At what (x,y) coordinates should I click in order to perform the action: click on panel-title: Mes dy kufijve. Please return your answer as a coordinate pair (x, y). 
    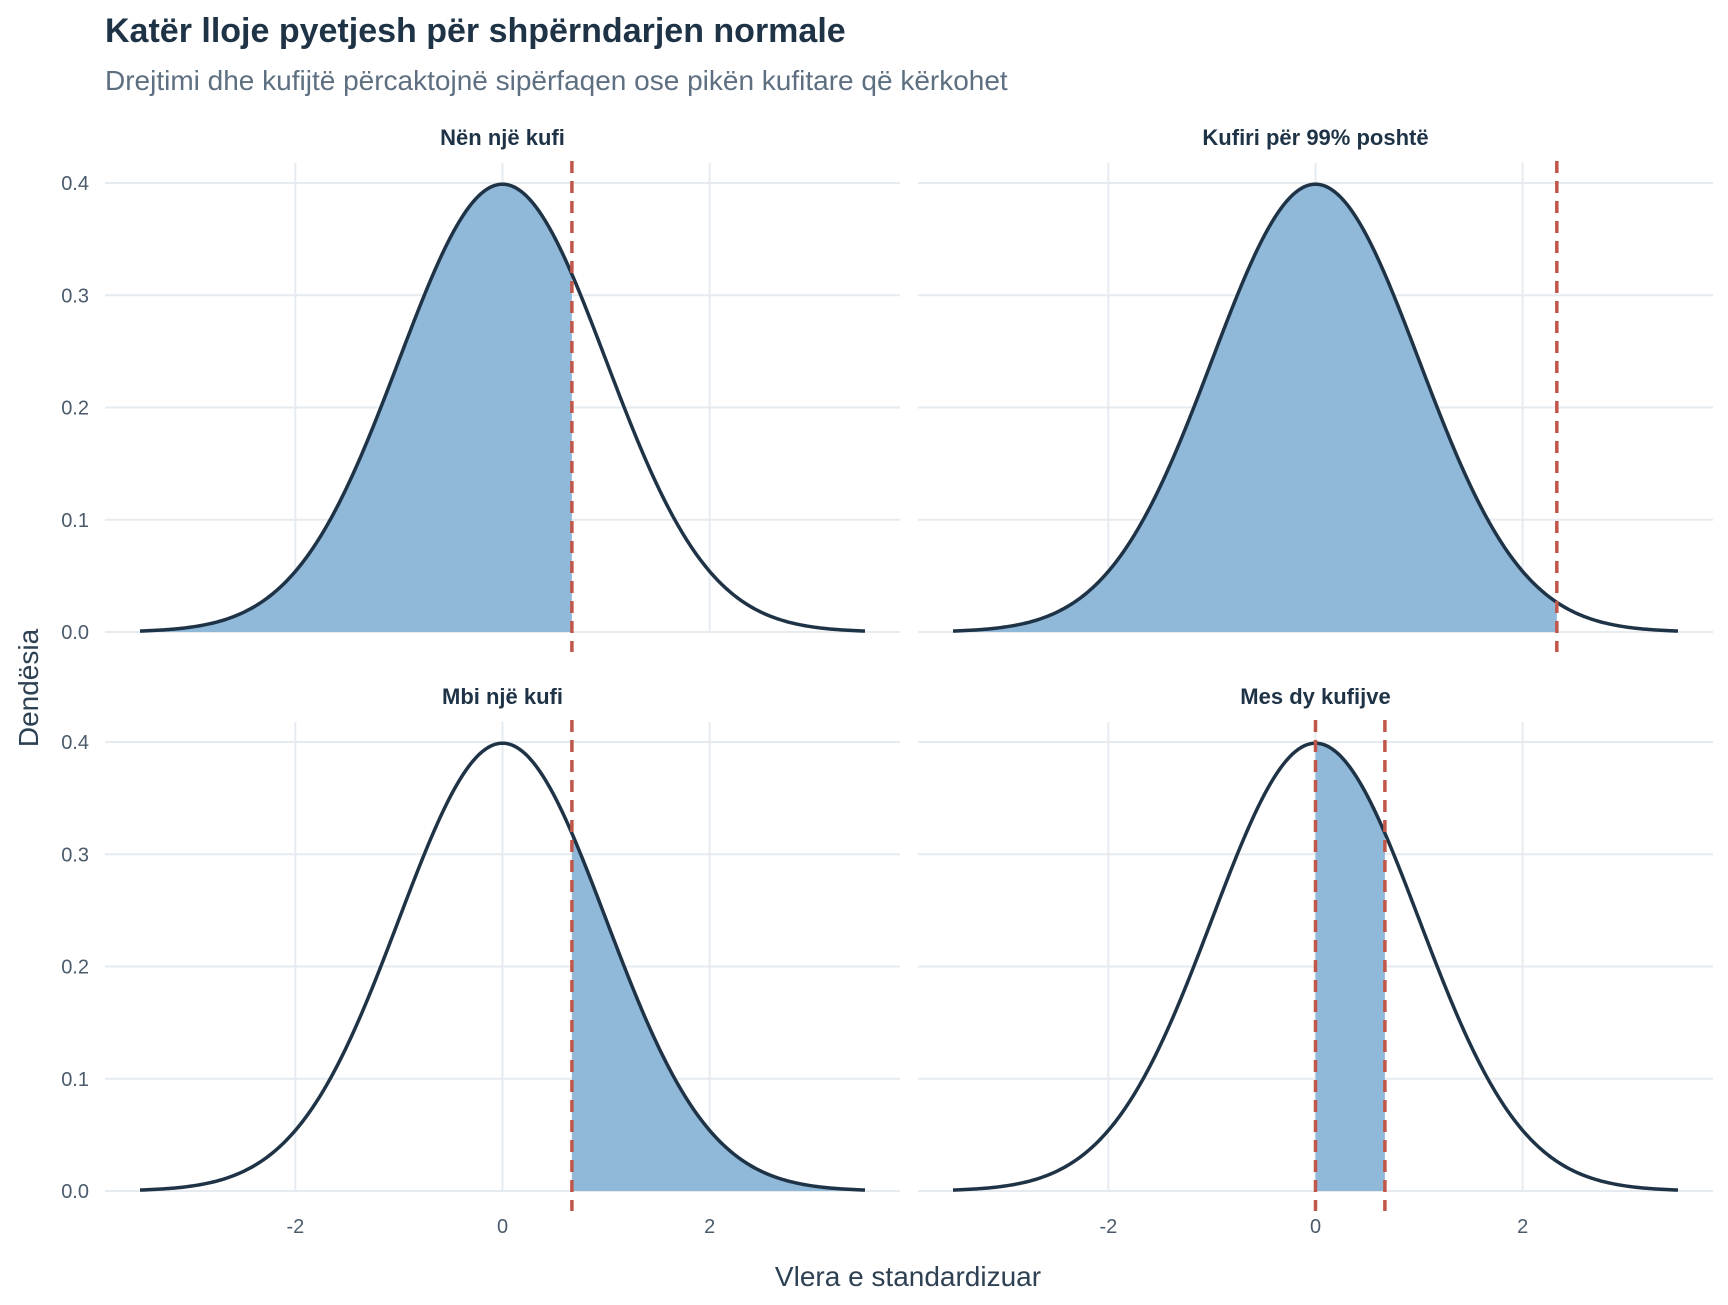
    Looking at the image, I should click on (1315, 696).